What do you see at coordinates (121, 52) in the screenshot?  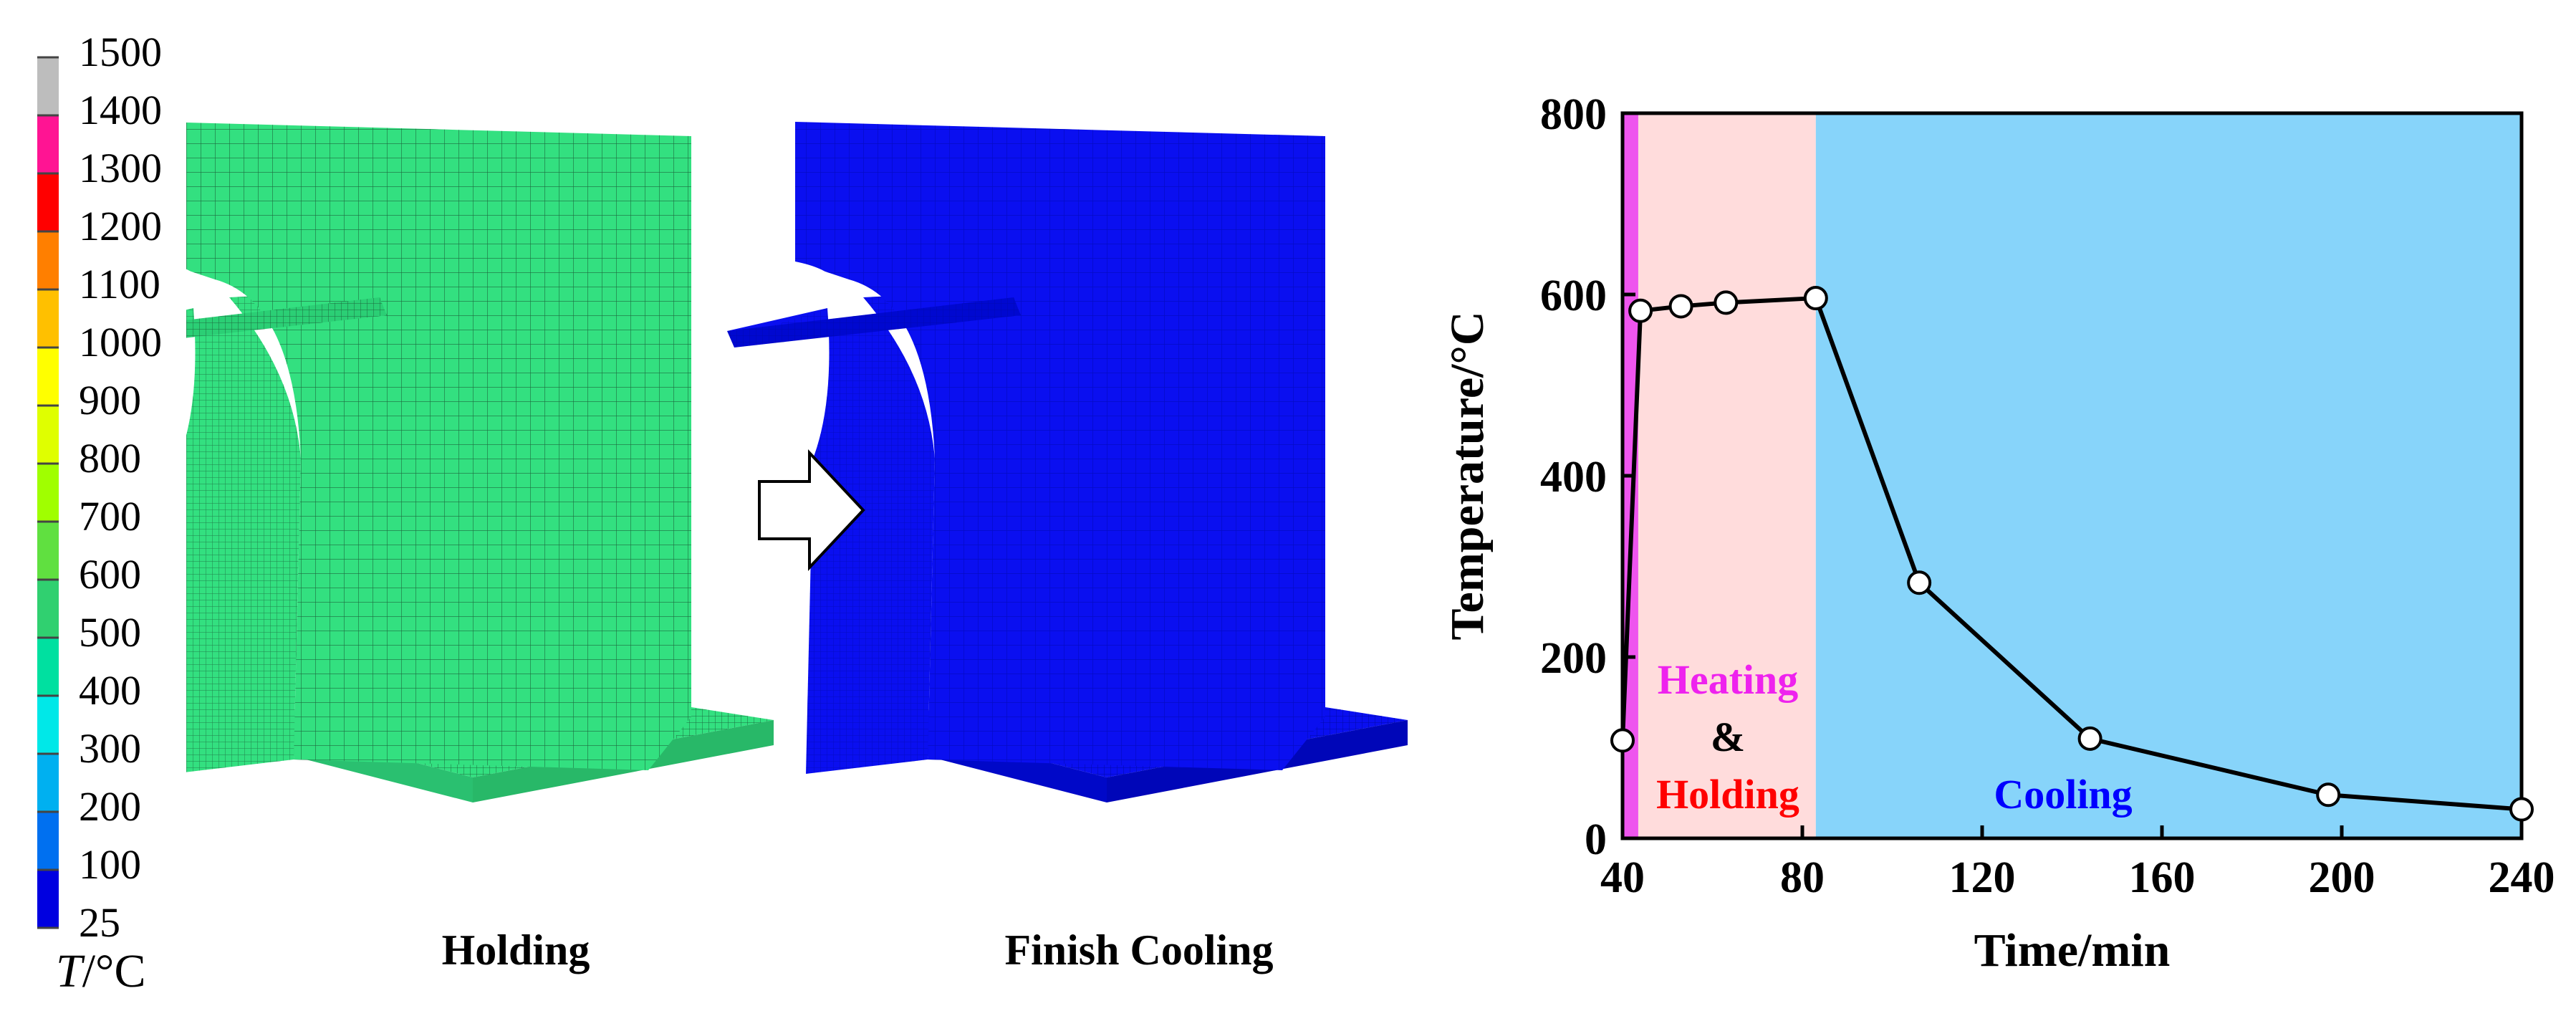 I see `colorbar-label: 1500` at bounding box center [121, 52].